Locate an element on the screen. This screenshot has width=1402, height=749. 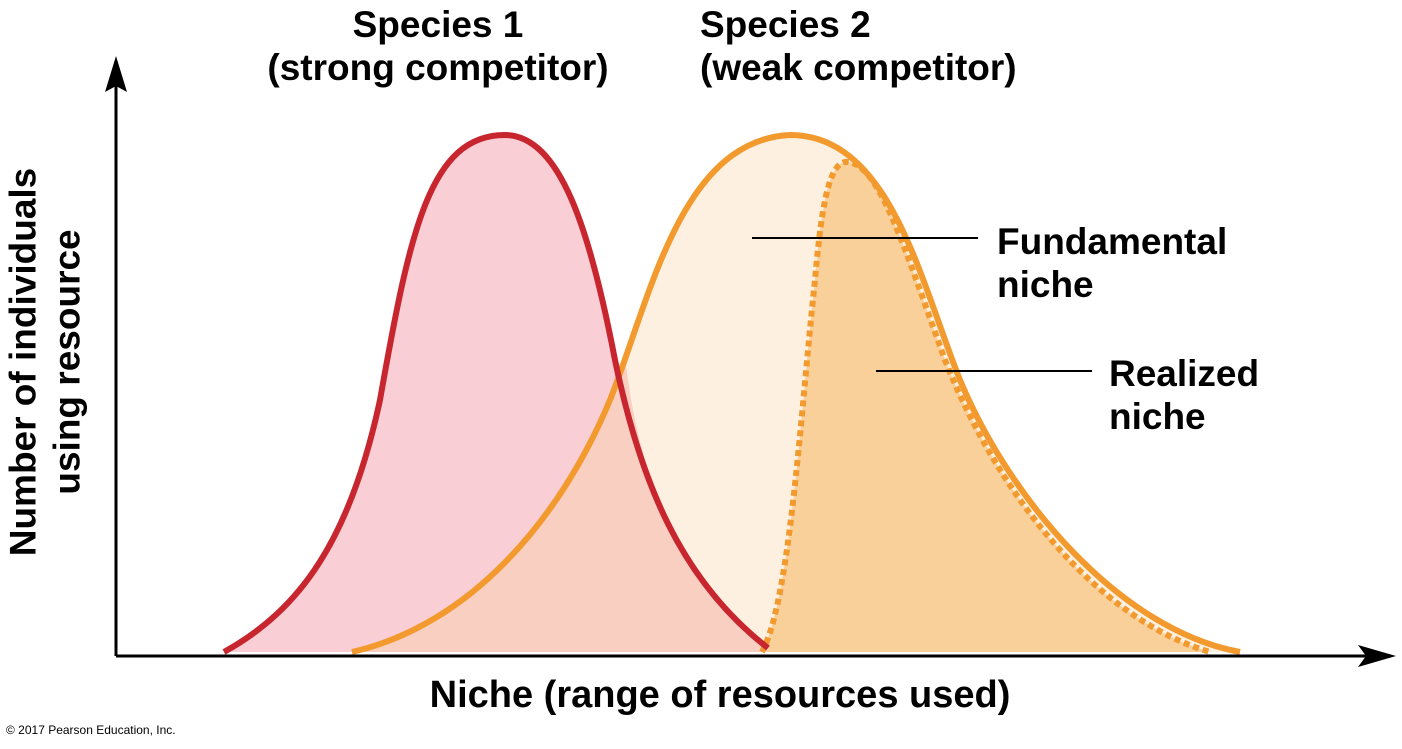
y-axis-label: Number of individuals using resource is located at coordinates (46, 362).